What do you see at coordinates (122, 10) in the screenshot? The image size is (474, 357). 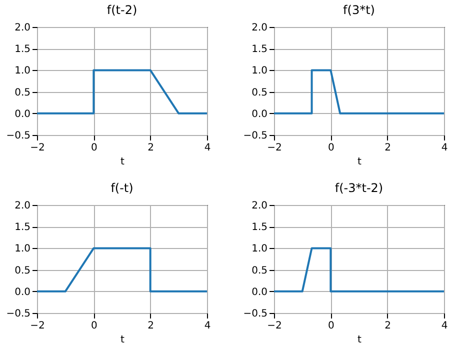 I see `chart-title: f(t-2)` at bounding box center [122, 10].